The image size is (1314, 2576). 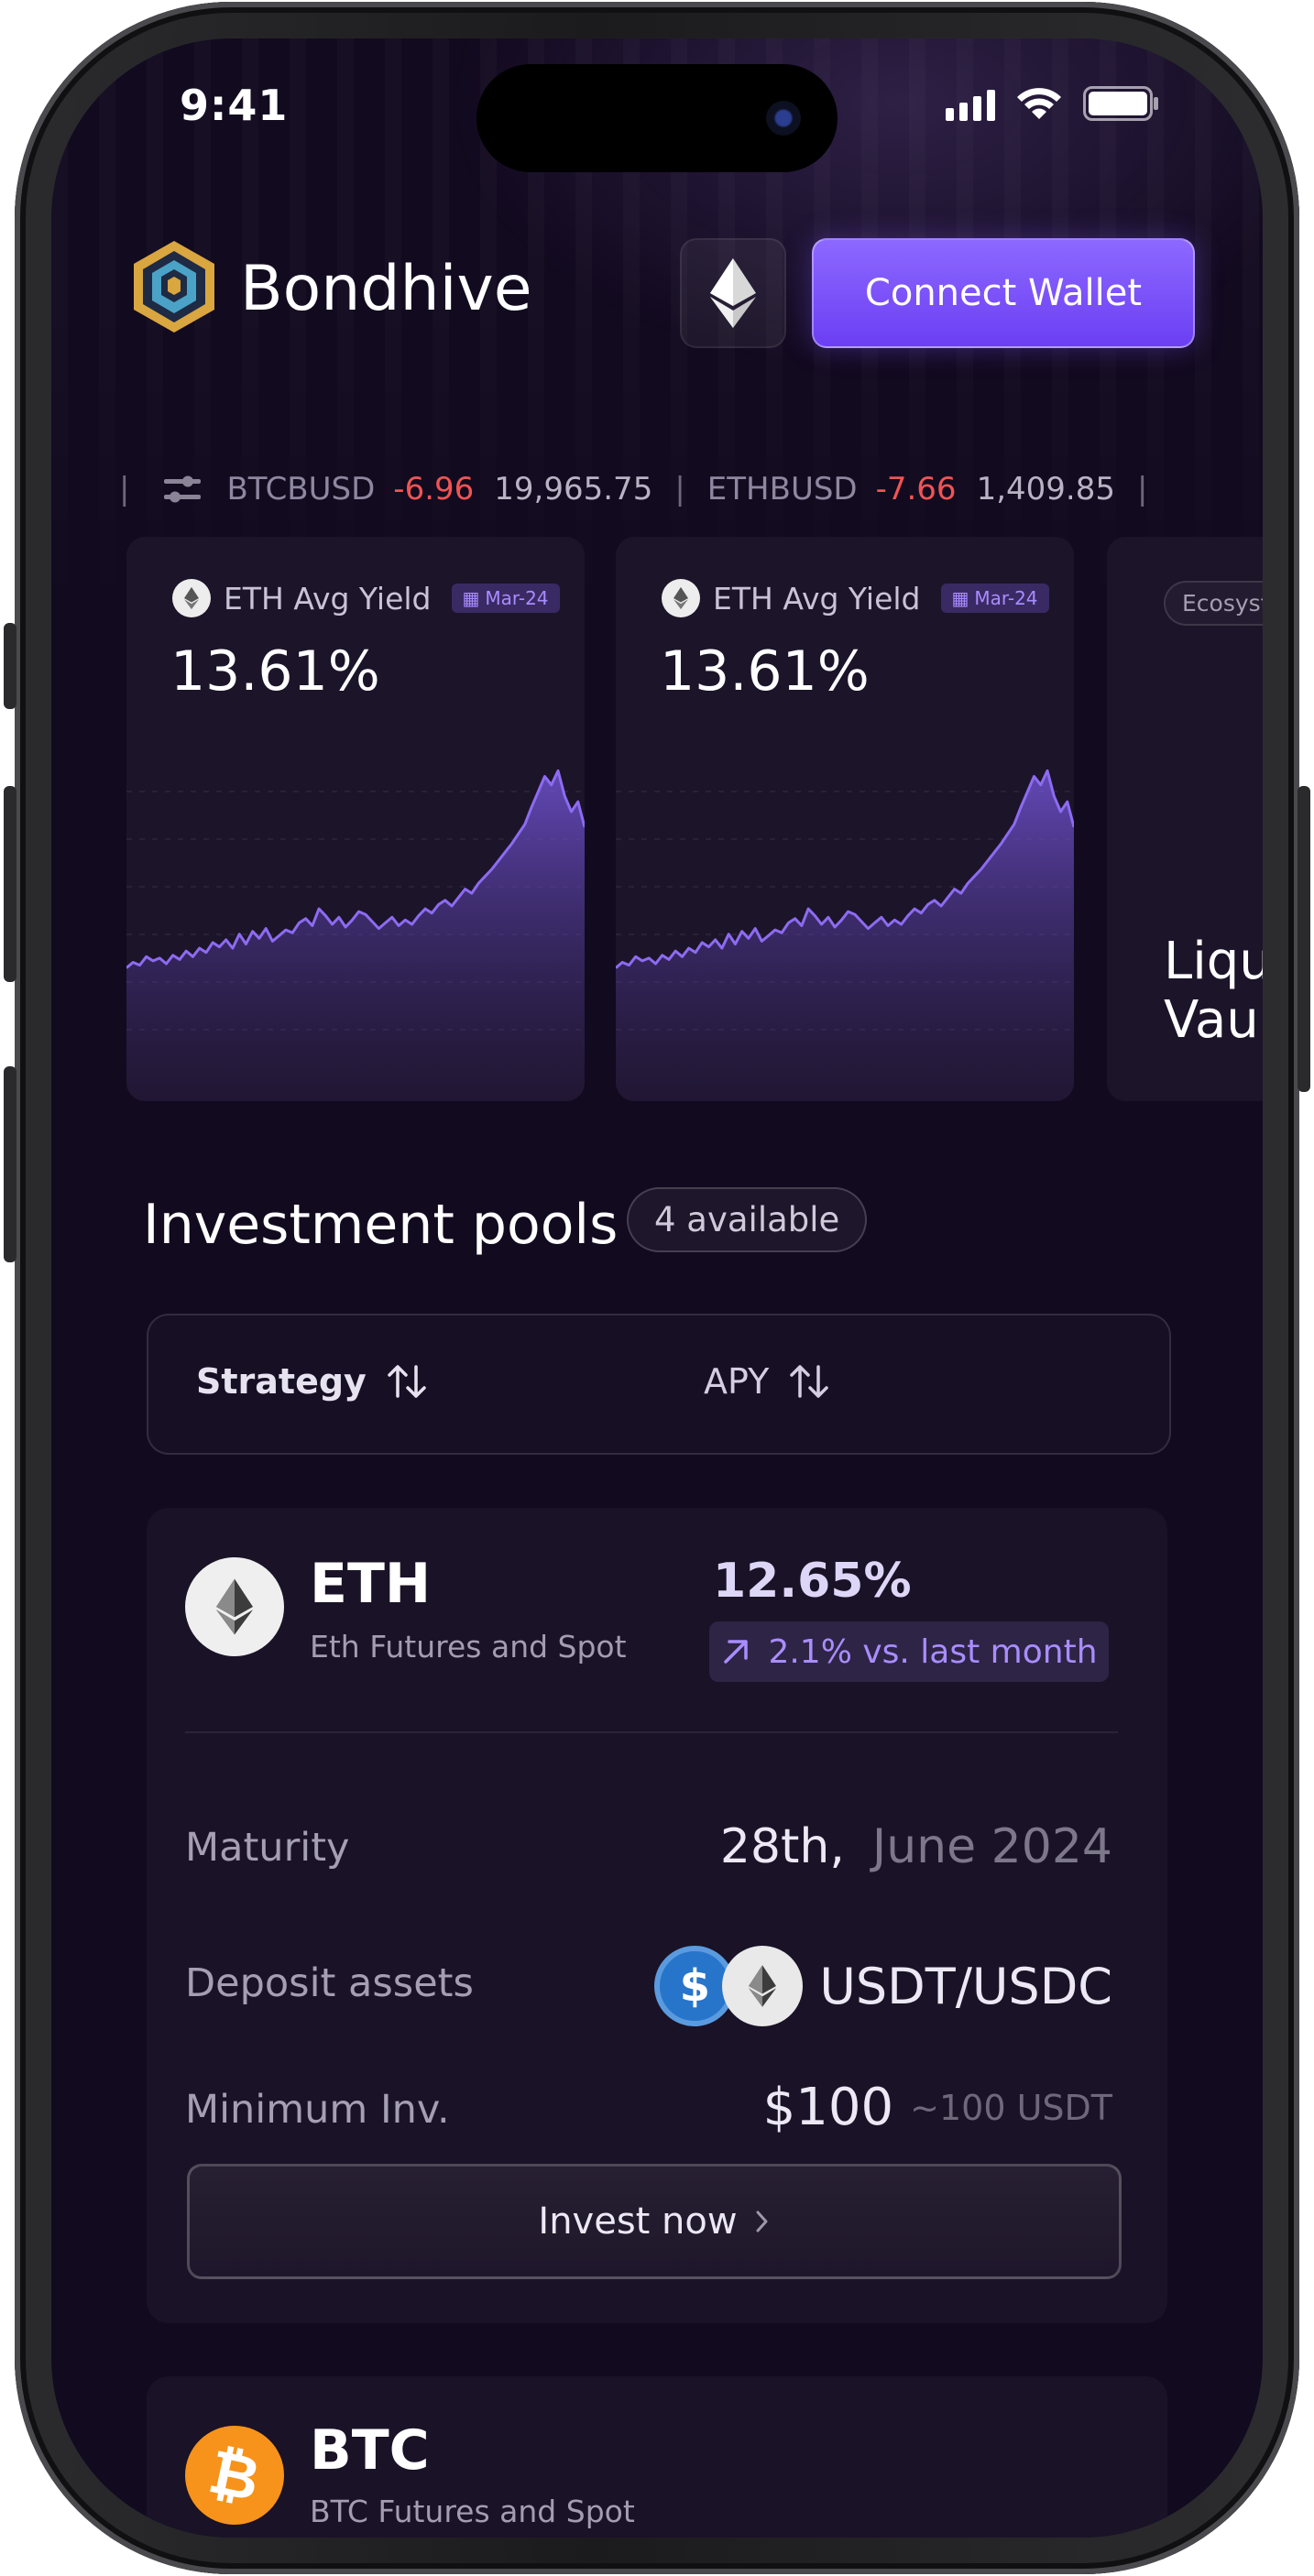 I want to click on phone-volume-up, so click(x=10, y=884).